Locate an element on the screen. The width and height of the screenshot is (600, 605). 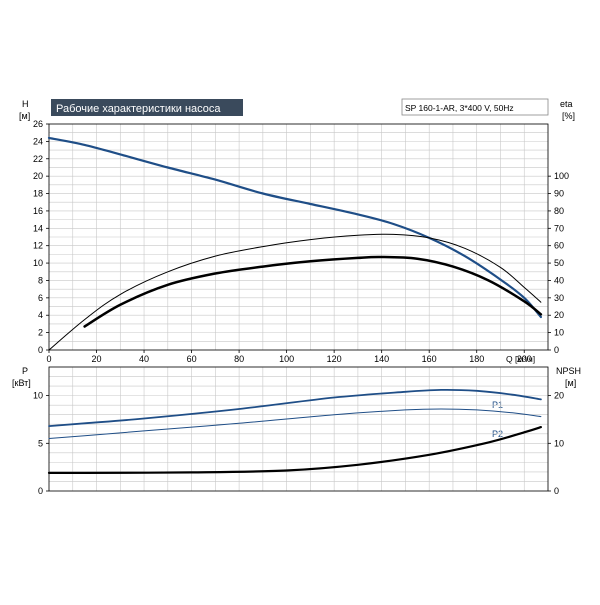
chart-subtitle-box is located at coordinates (475, 107).